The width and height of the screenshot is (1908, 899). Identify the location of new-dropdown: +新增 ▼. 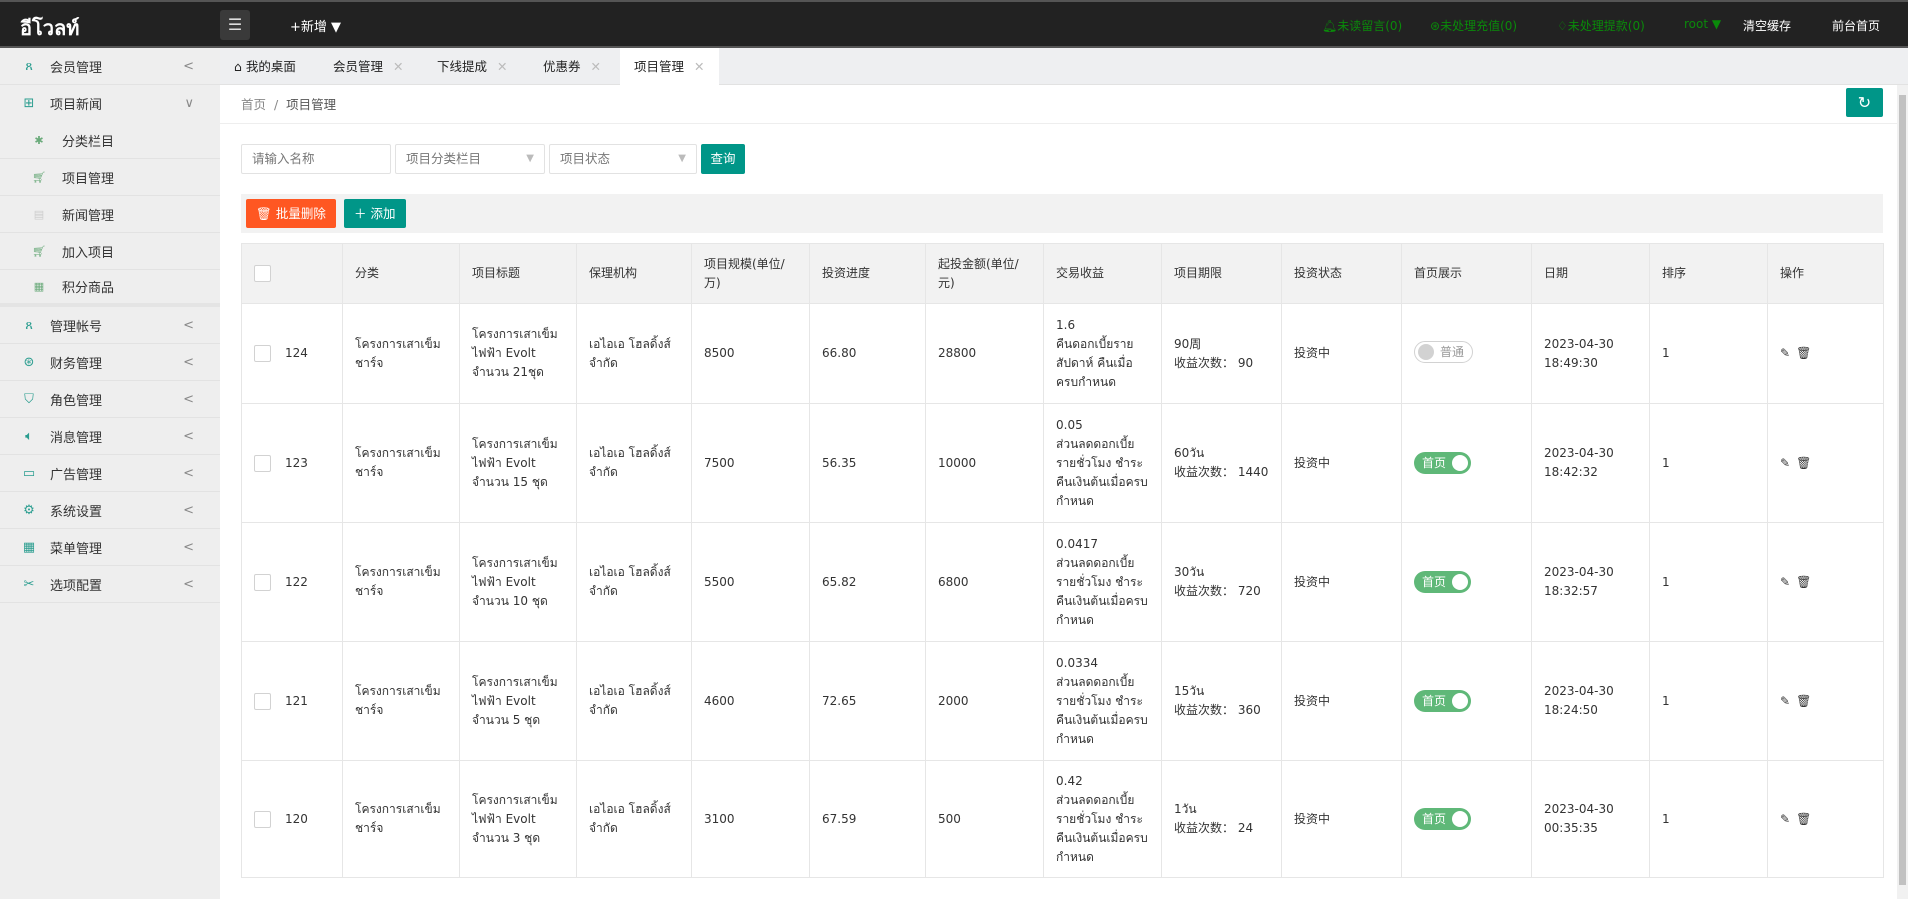
(316, 27).